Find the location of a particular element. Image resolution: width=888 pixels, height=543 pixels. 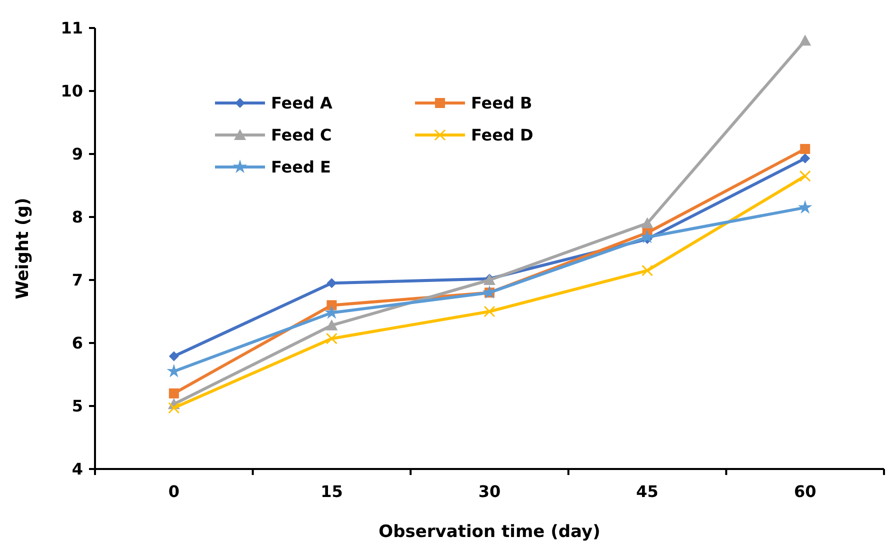

legend-label: Feed C is located at coordinates (301, 135).